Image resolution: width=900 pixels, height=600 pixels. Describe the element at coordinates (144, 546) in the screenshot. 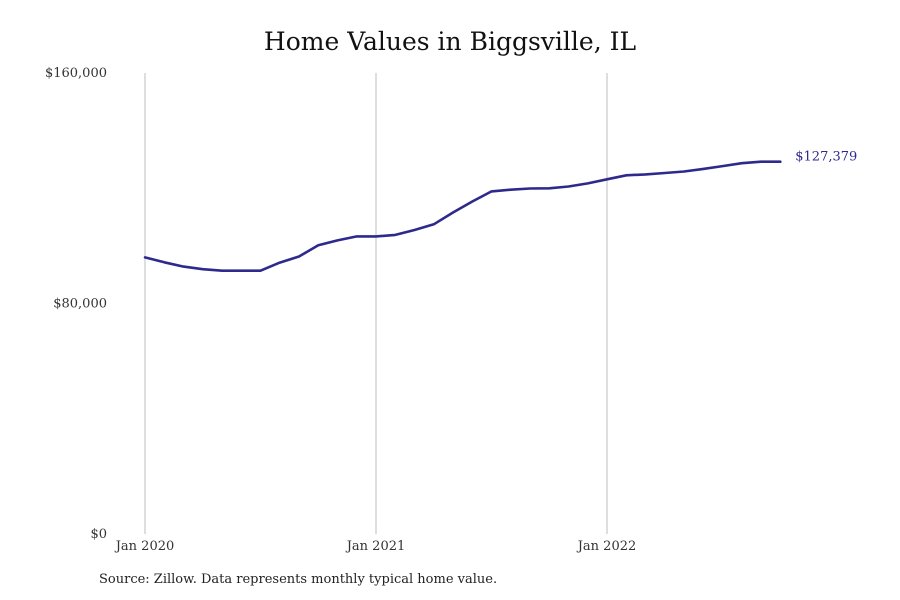

I see `x-tick-label-0: Jan 2020` at that location.